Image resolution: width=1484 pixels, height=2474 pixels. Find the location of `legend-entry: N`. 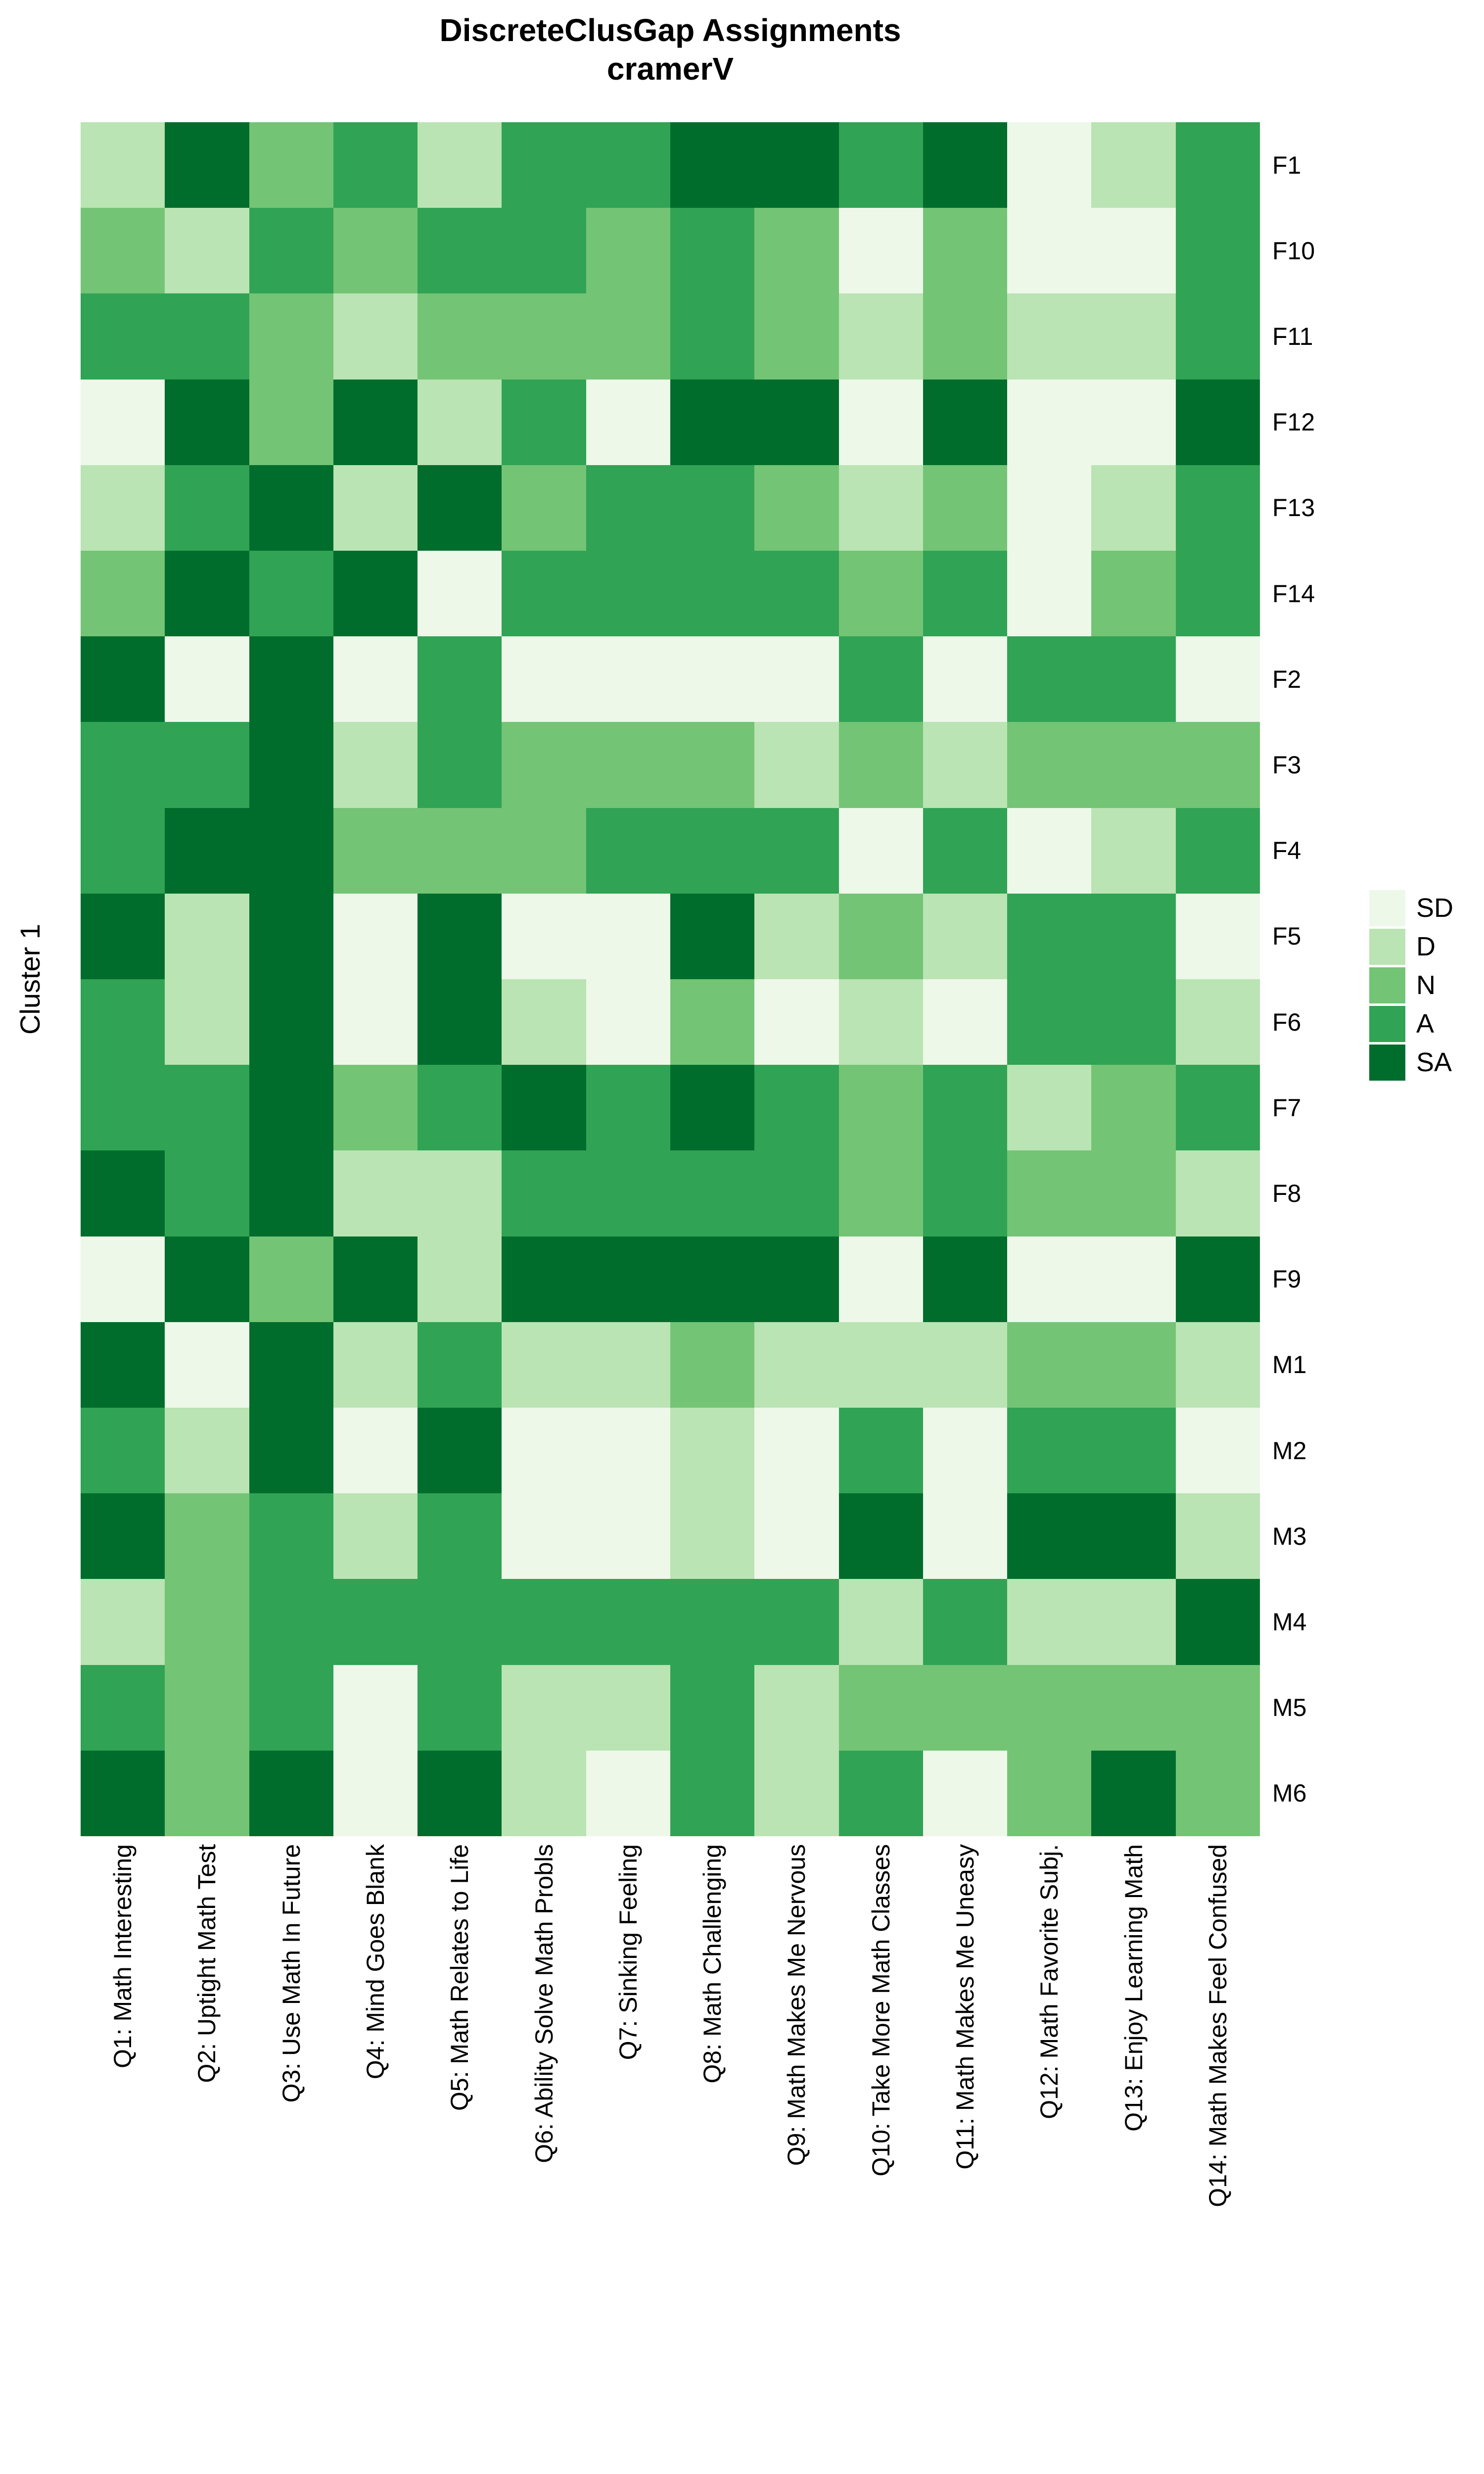

legend-entry: N is located at coordinates (1411, 985).